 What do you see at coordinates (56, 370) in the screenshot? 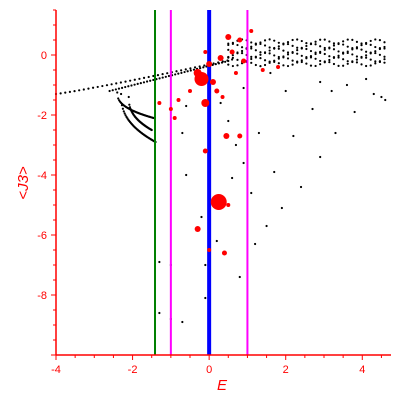
I see `x-tick-label: -4` at bounding box center [56, 370].